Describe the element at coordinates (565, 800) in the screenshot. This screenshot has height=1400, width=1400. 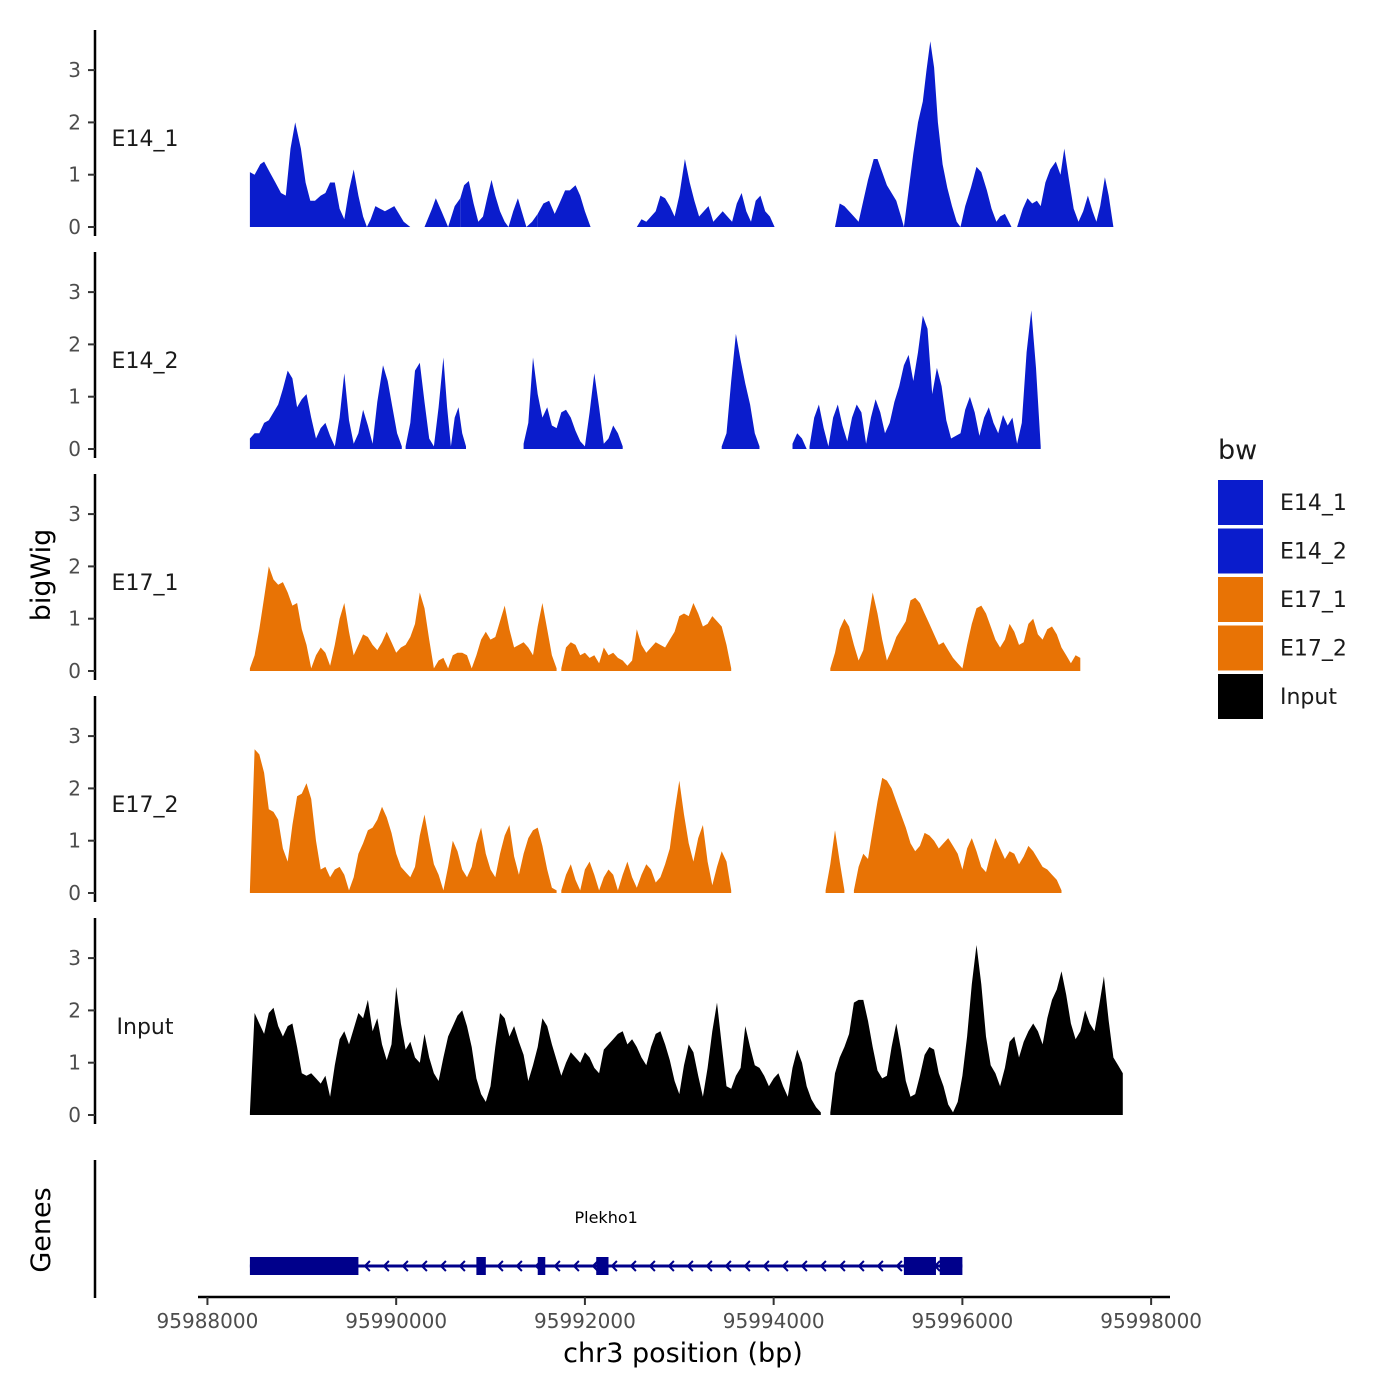
I see `track-E17_2: 0 1 2 3 E17_2` at that location.